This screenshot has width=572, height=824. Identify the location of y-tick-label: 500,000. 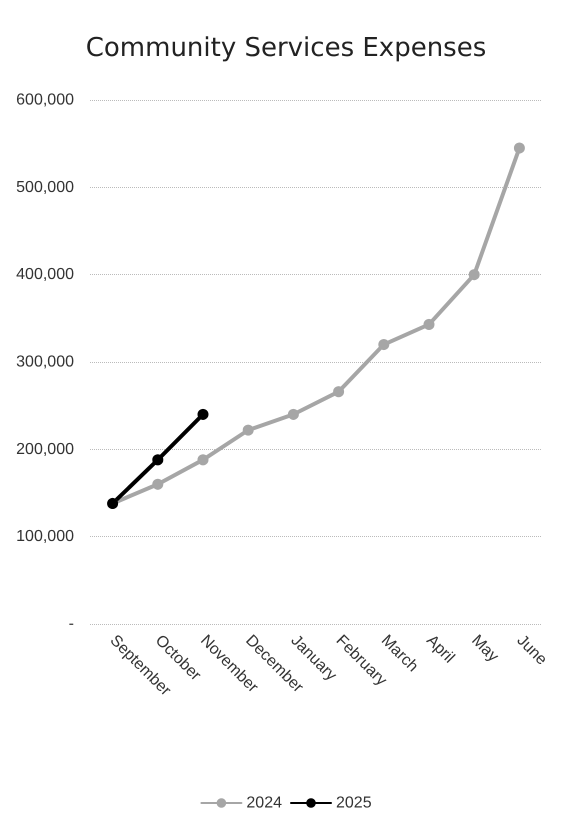
(45, 187).